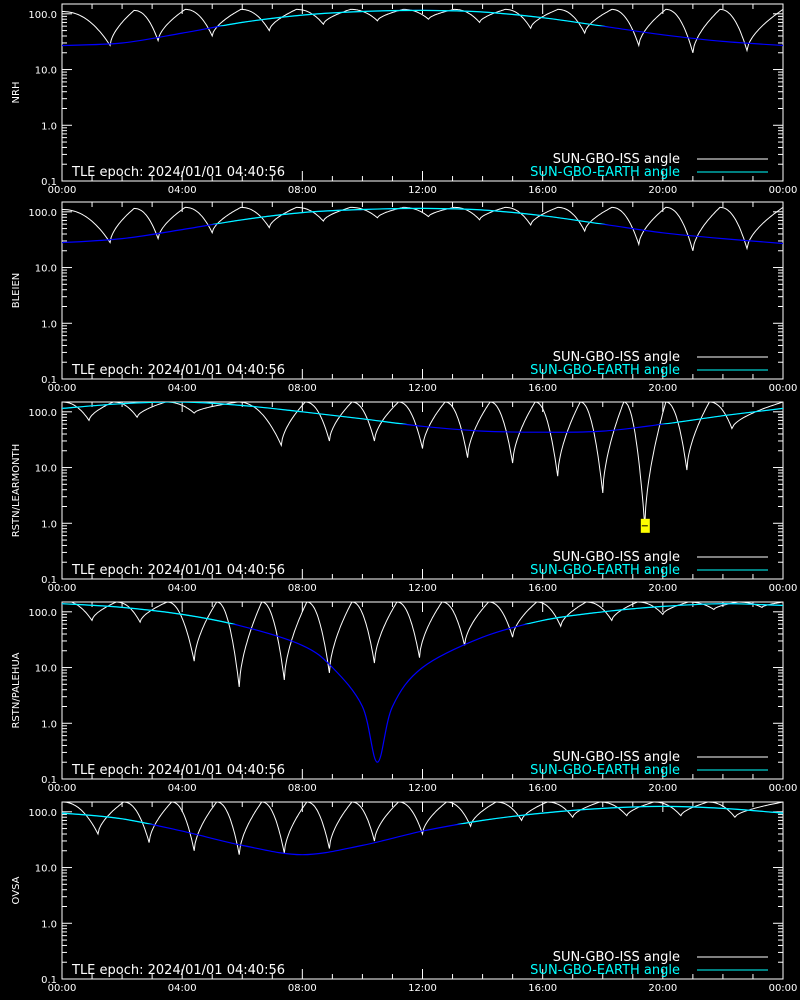 Image resolution: width=800 pixels, height=1000 pixels. I want to click on y-axis-label: NRH, so click(16, 93).